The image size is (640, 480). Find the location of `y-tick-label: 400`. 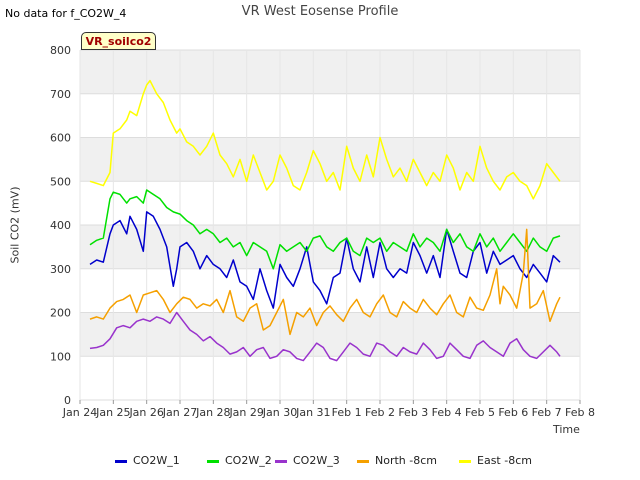

y-tick-label: 400 is located at coordinates (60, 225).